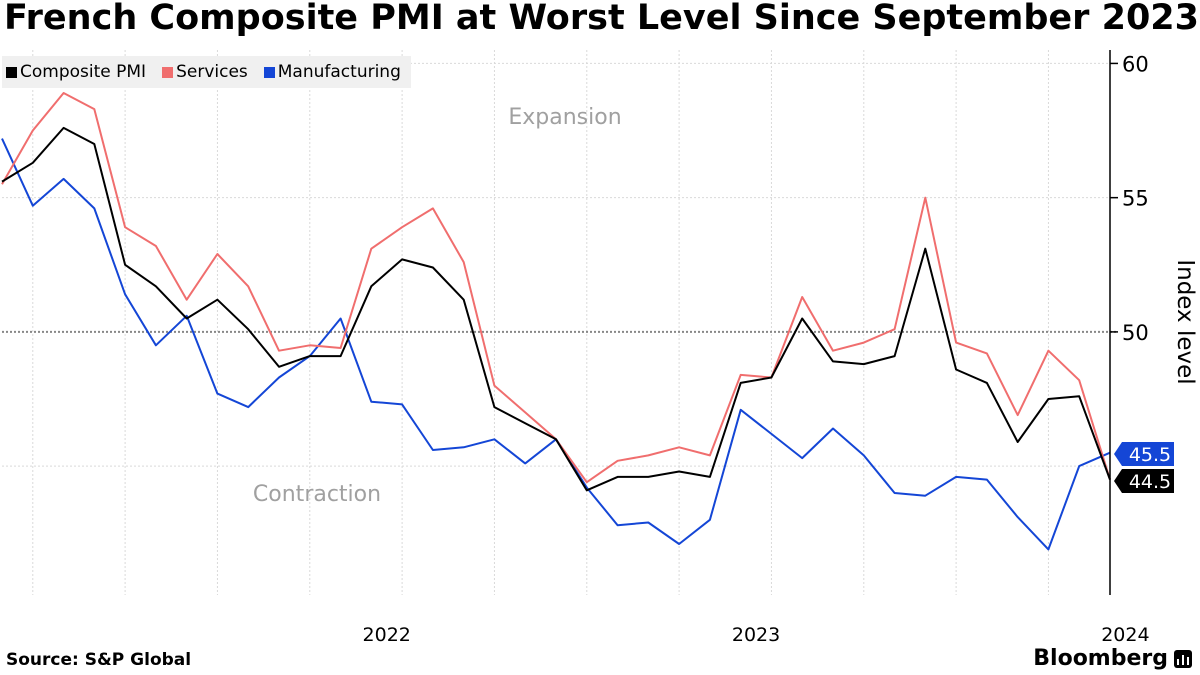  Describe the element at coordinates (564, 117) in the screenshot. I see `expansion-label: Expansion` at that location.